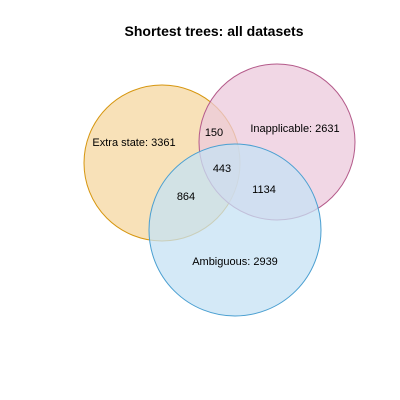 The height and width of the screenshot is (400, 400). I want to click on inapplicable-ambiguous-overlap-label: 1134, so click(264, 190).